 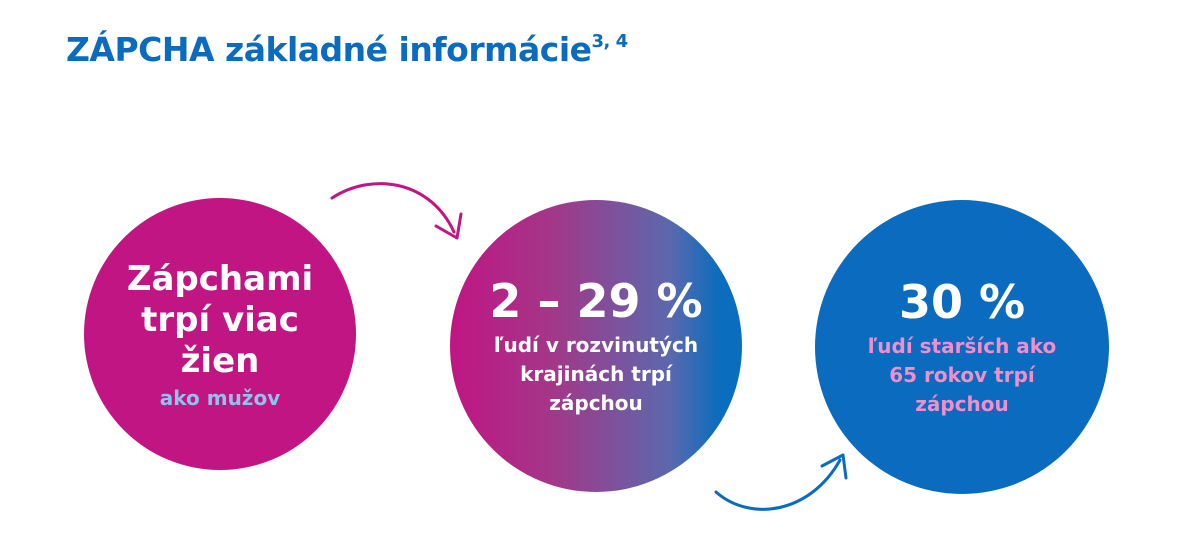 I want to click on title-text: ZÁPCHA základné informácie, so click(x=329, y=49).